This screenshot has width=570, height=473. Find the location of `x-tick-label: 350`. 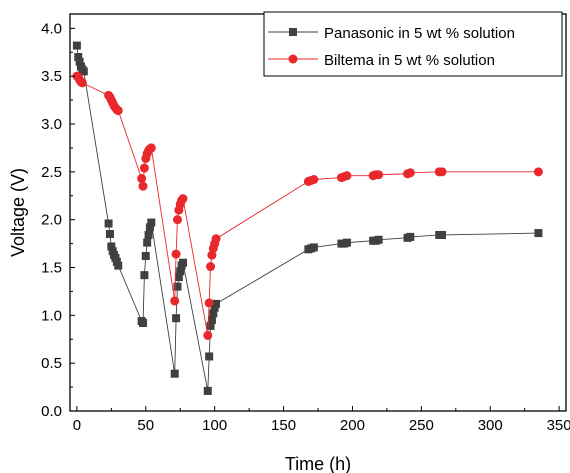

x-tick-label: 350 is located at coordinates (558, 425).